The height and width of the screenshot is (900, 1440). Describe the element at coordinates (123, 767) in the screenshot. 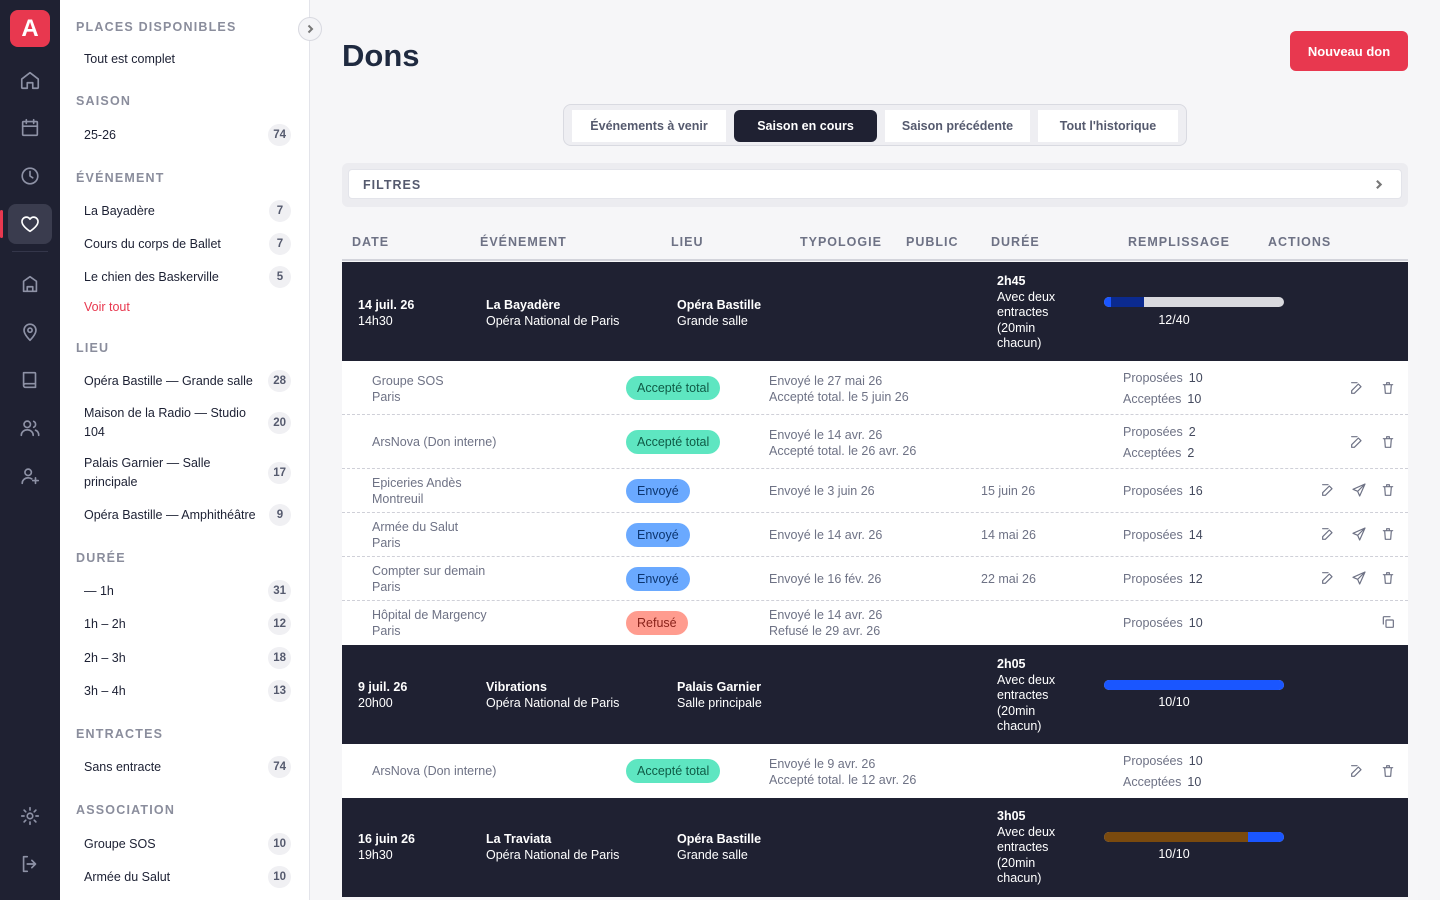

I see `filter-item-entractes: Sans entracte` at that location.